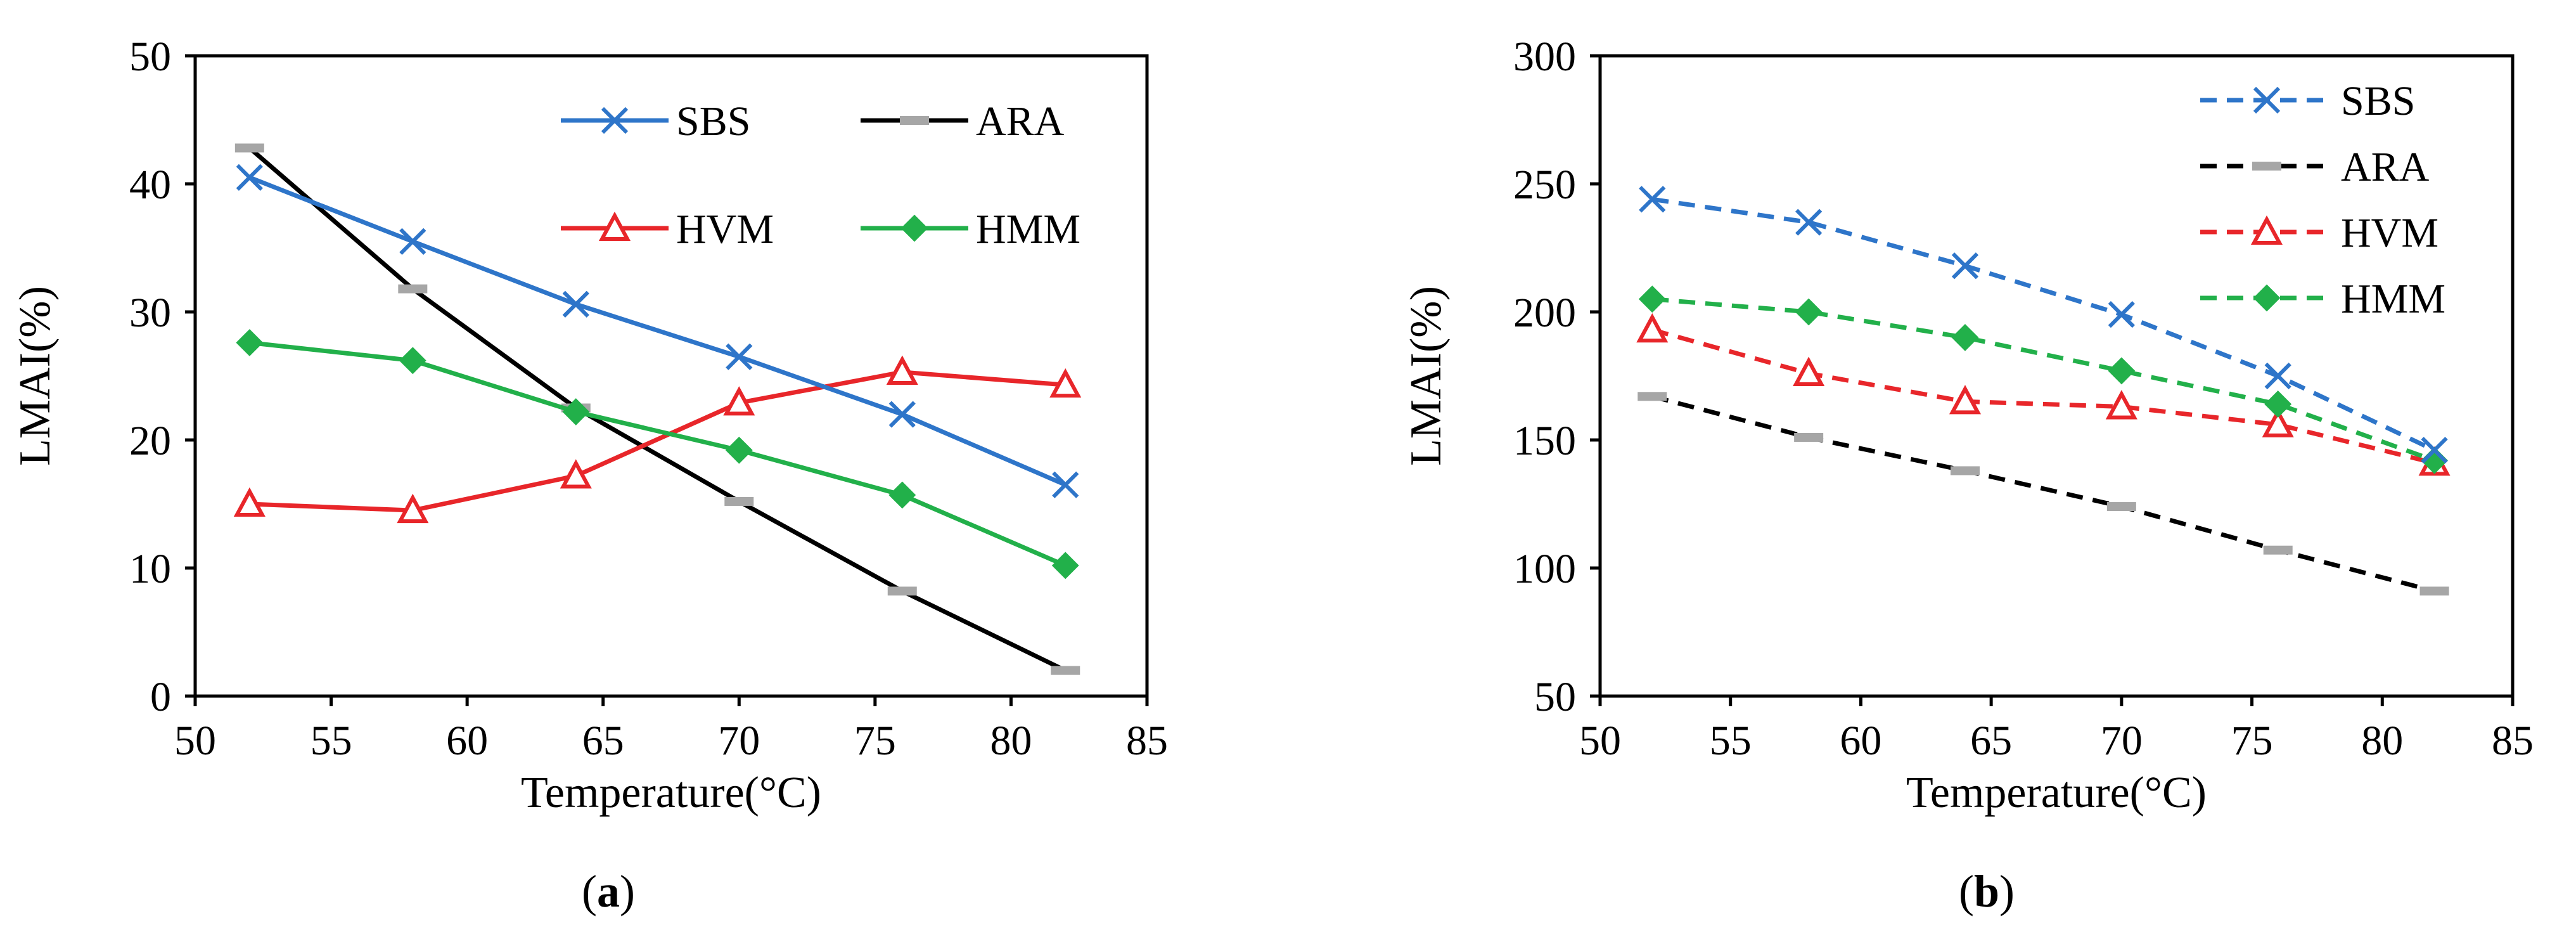  What do you see at coordinates (608, 891) in the screenshot?
I see `figure-caption: (a)` at bounding box center [608, 891].